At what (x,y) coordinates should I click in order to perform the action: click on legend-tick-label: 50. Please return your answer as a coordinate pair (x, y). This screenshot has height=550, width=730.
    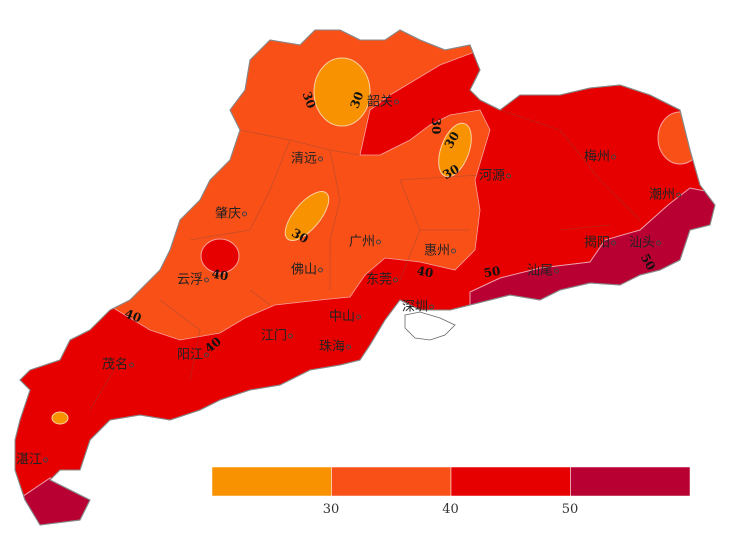
    Looking at the image, I should click on (570, 509).